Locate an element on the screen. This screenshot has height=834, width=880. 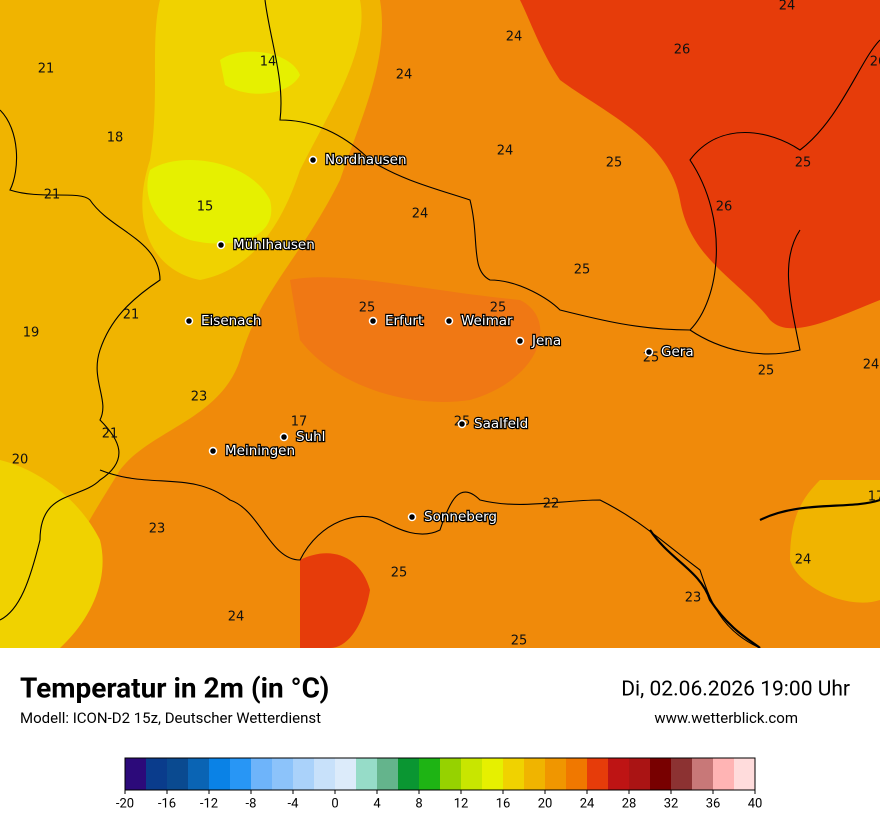
website: www.wetterblick.com is located at coordinates (726, 718).